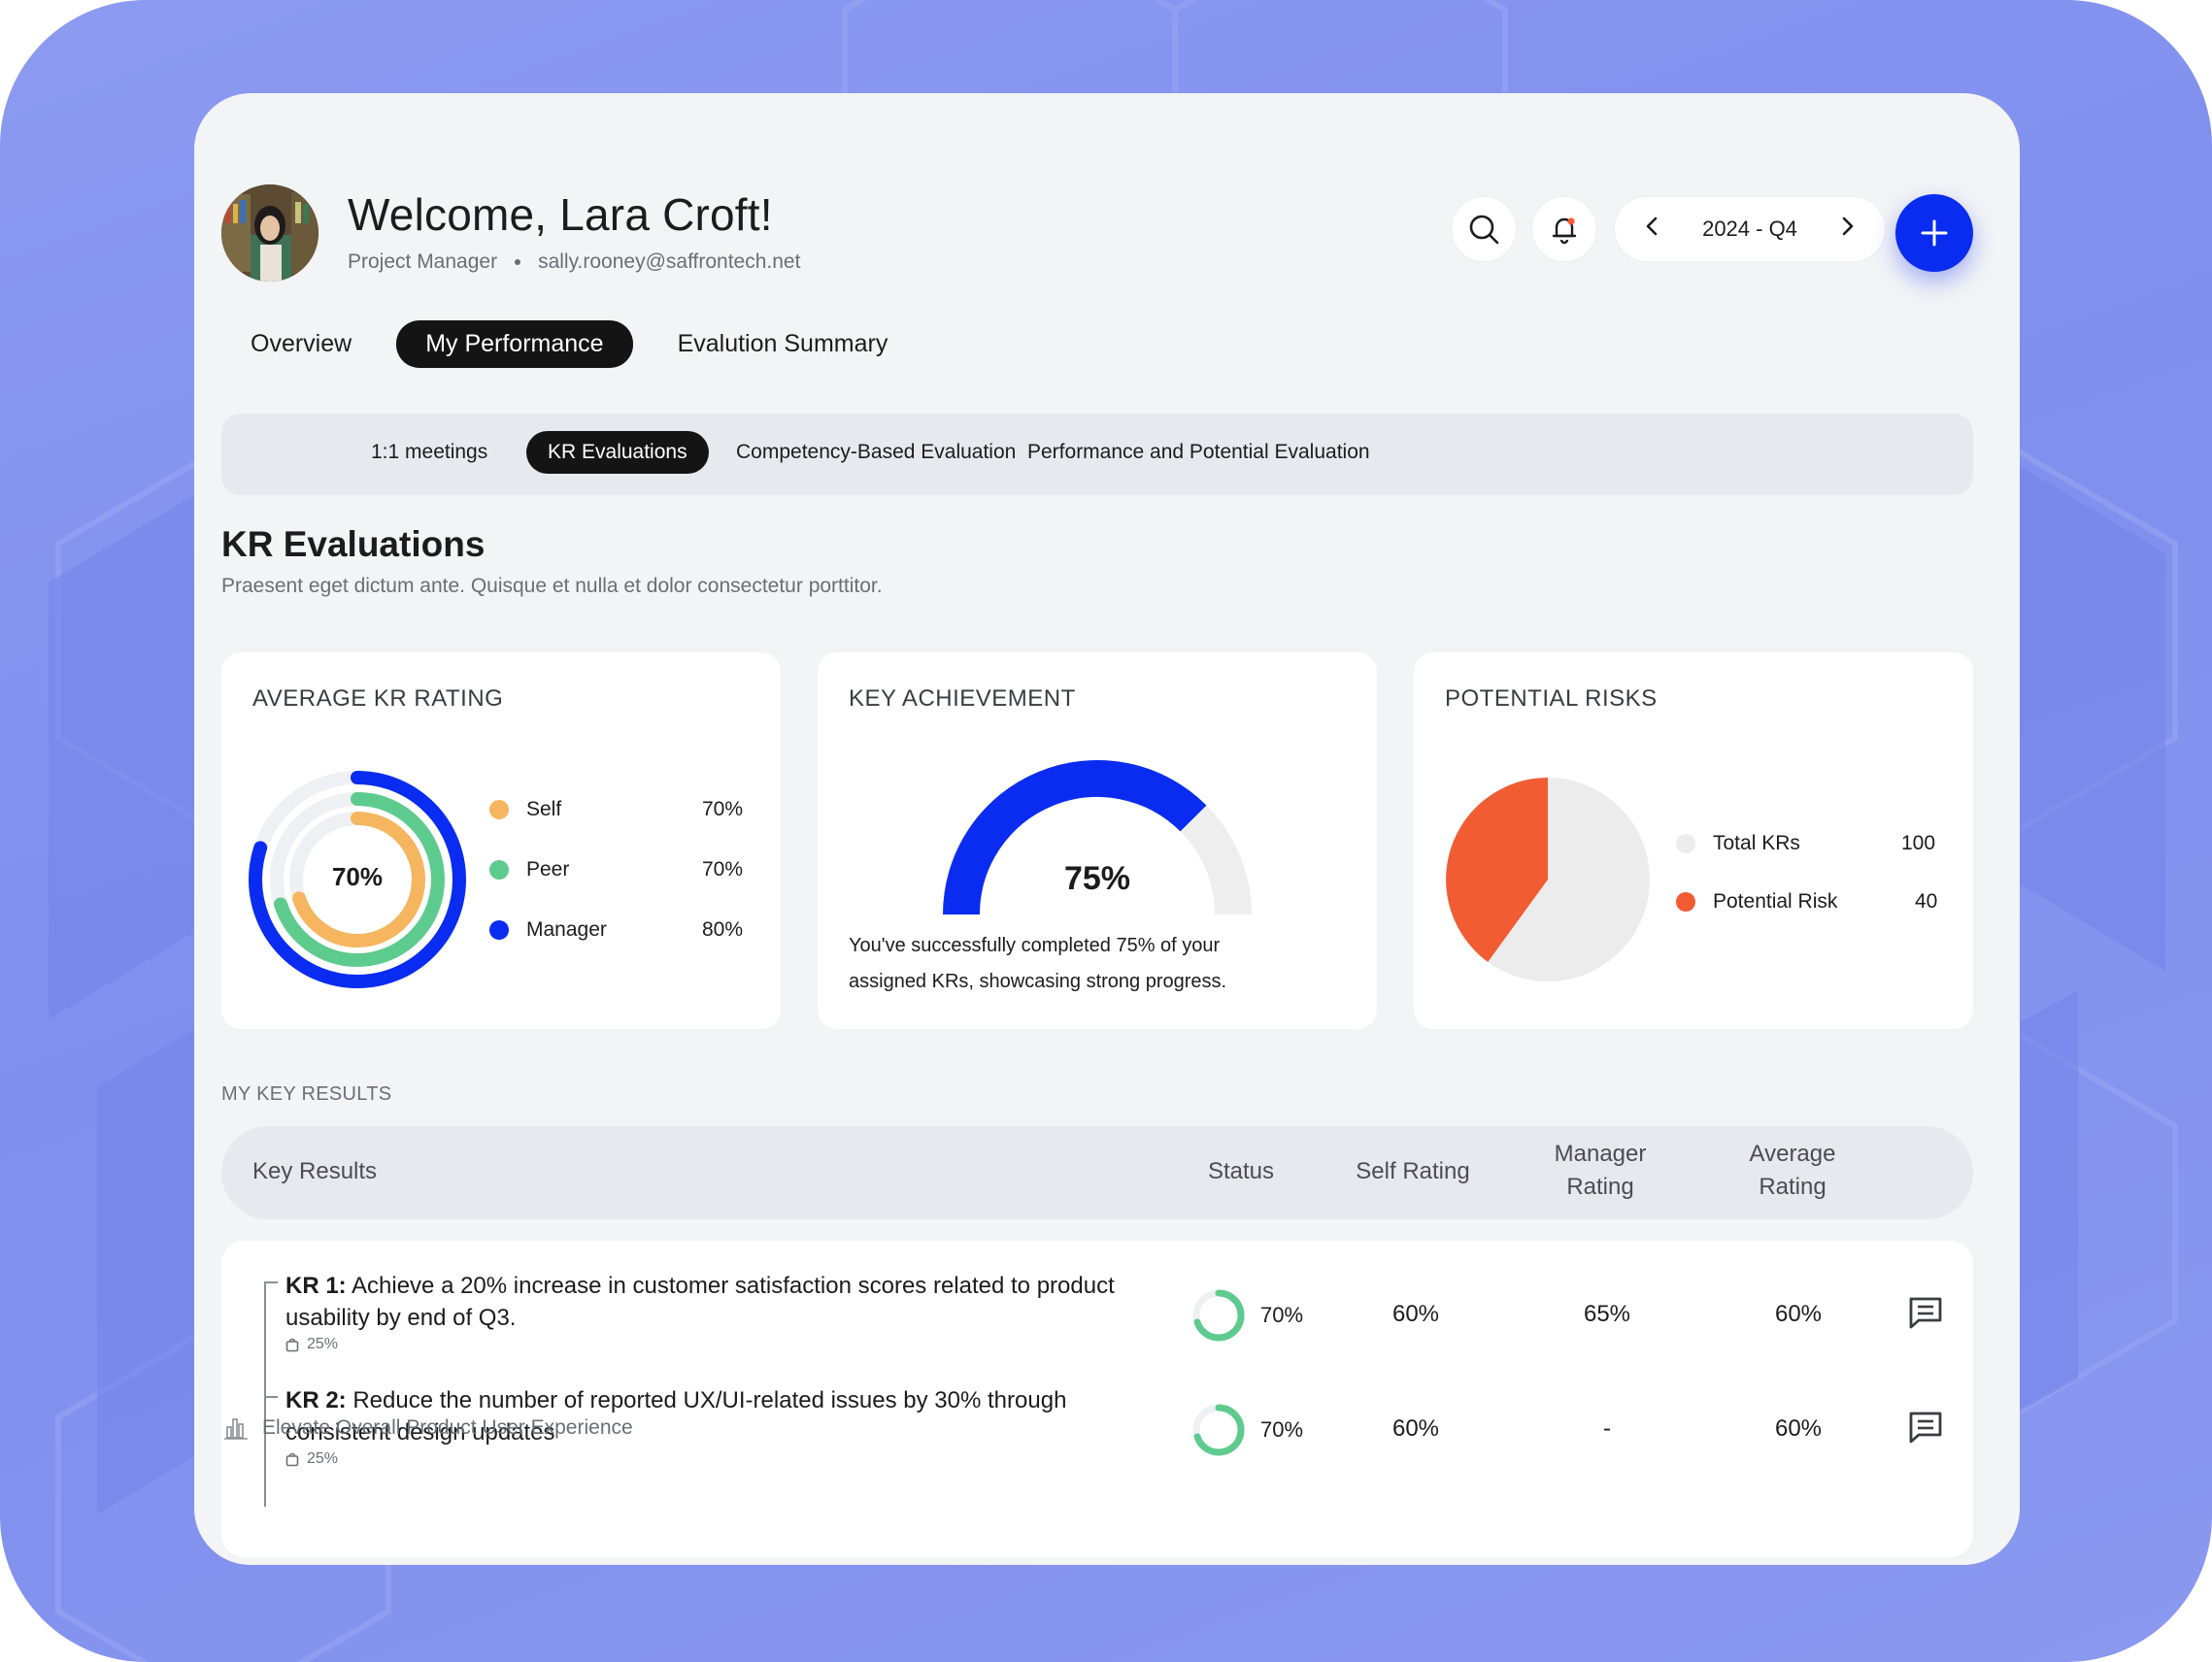 The width and height of the screenshot is (2212, 1662). What do you see at coordinates (1685, 902) in the screenshot?
I see `legend-dot-risk` at bounding box center [1685, 902].